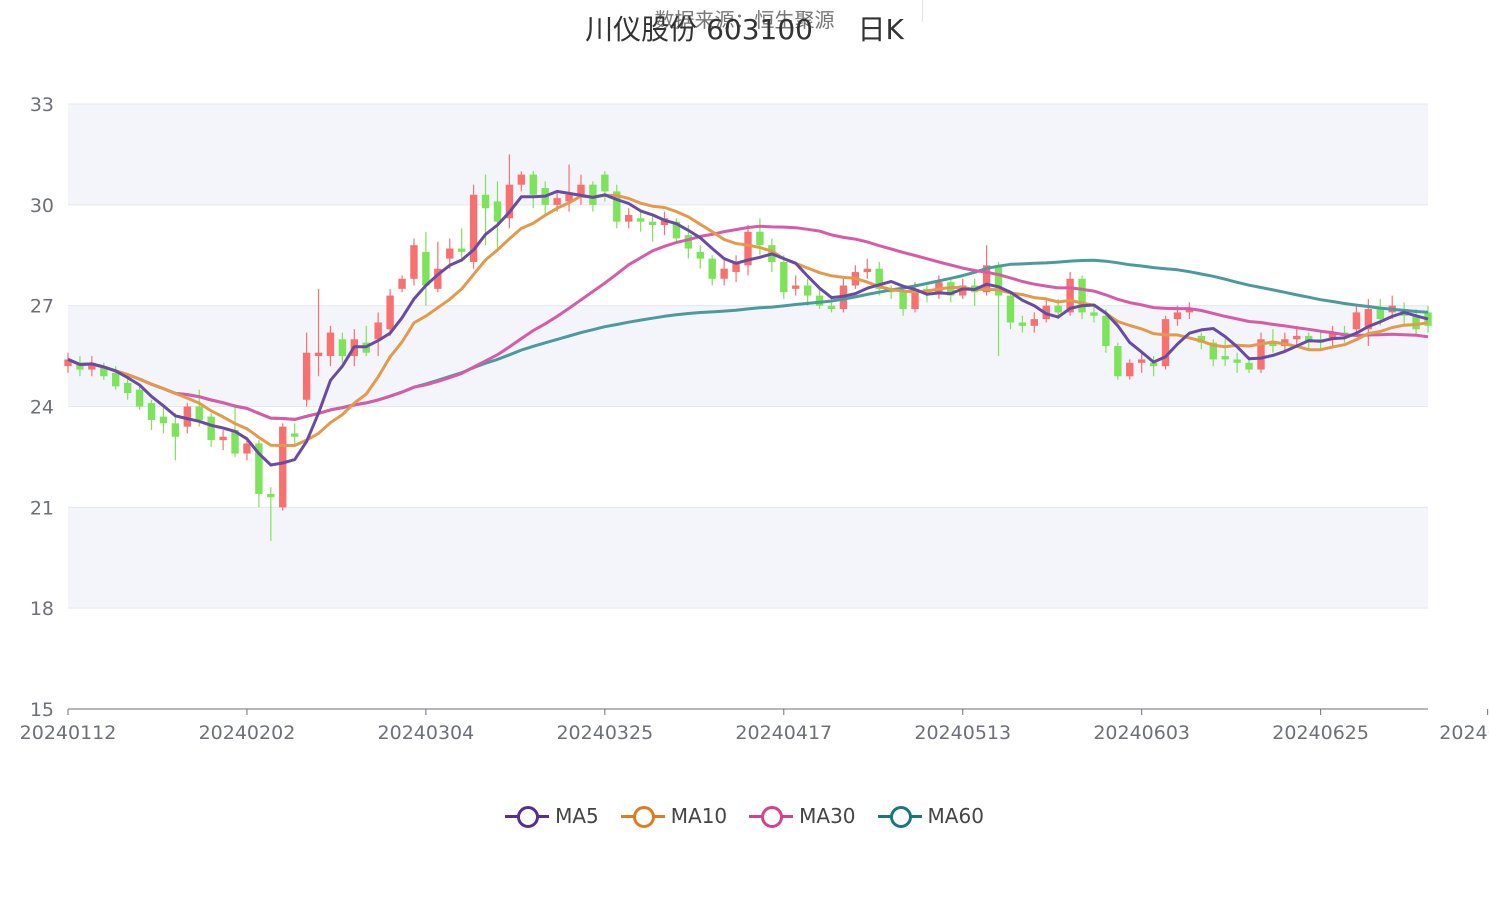  I want to click on y-tick-label: 21, so click(42, 508).